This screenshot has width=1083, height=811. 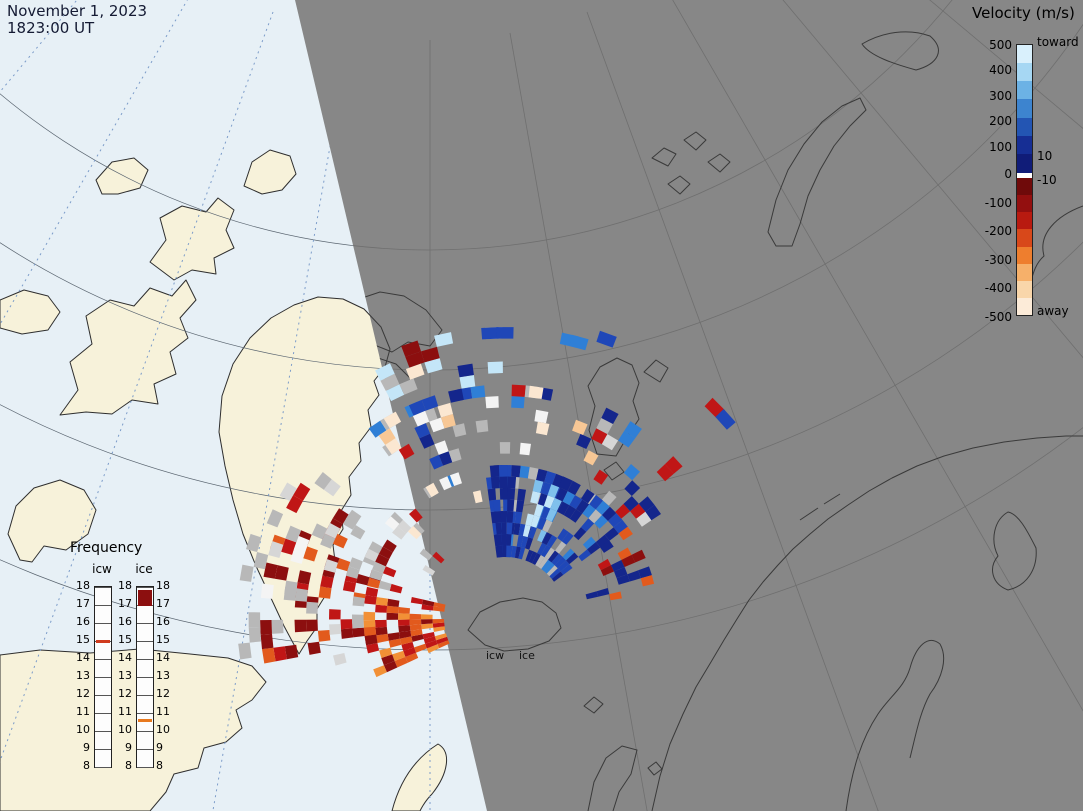 What do you see at coordinates (656, 371) in the screenshot?
I see `coastline-svalbard-ne` at bounding box center [656, 371].